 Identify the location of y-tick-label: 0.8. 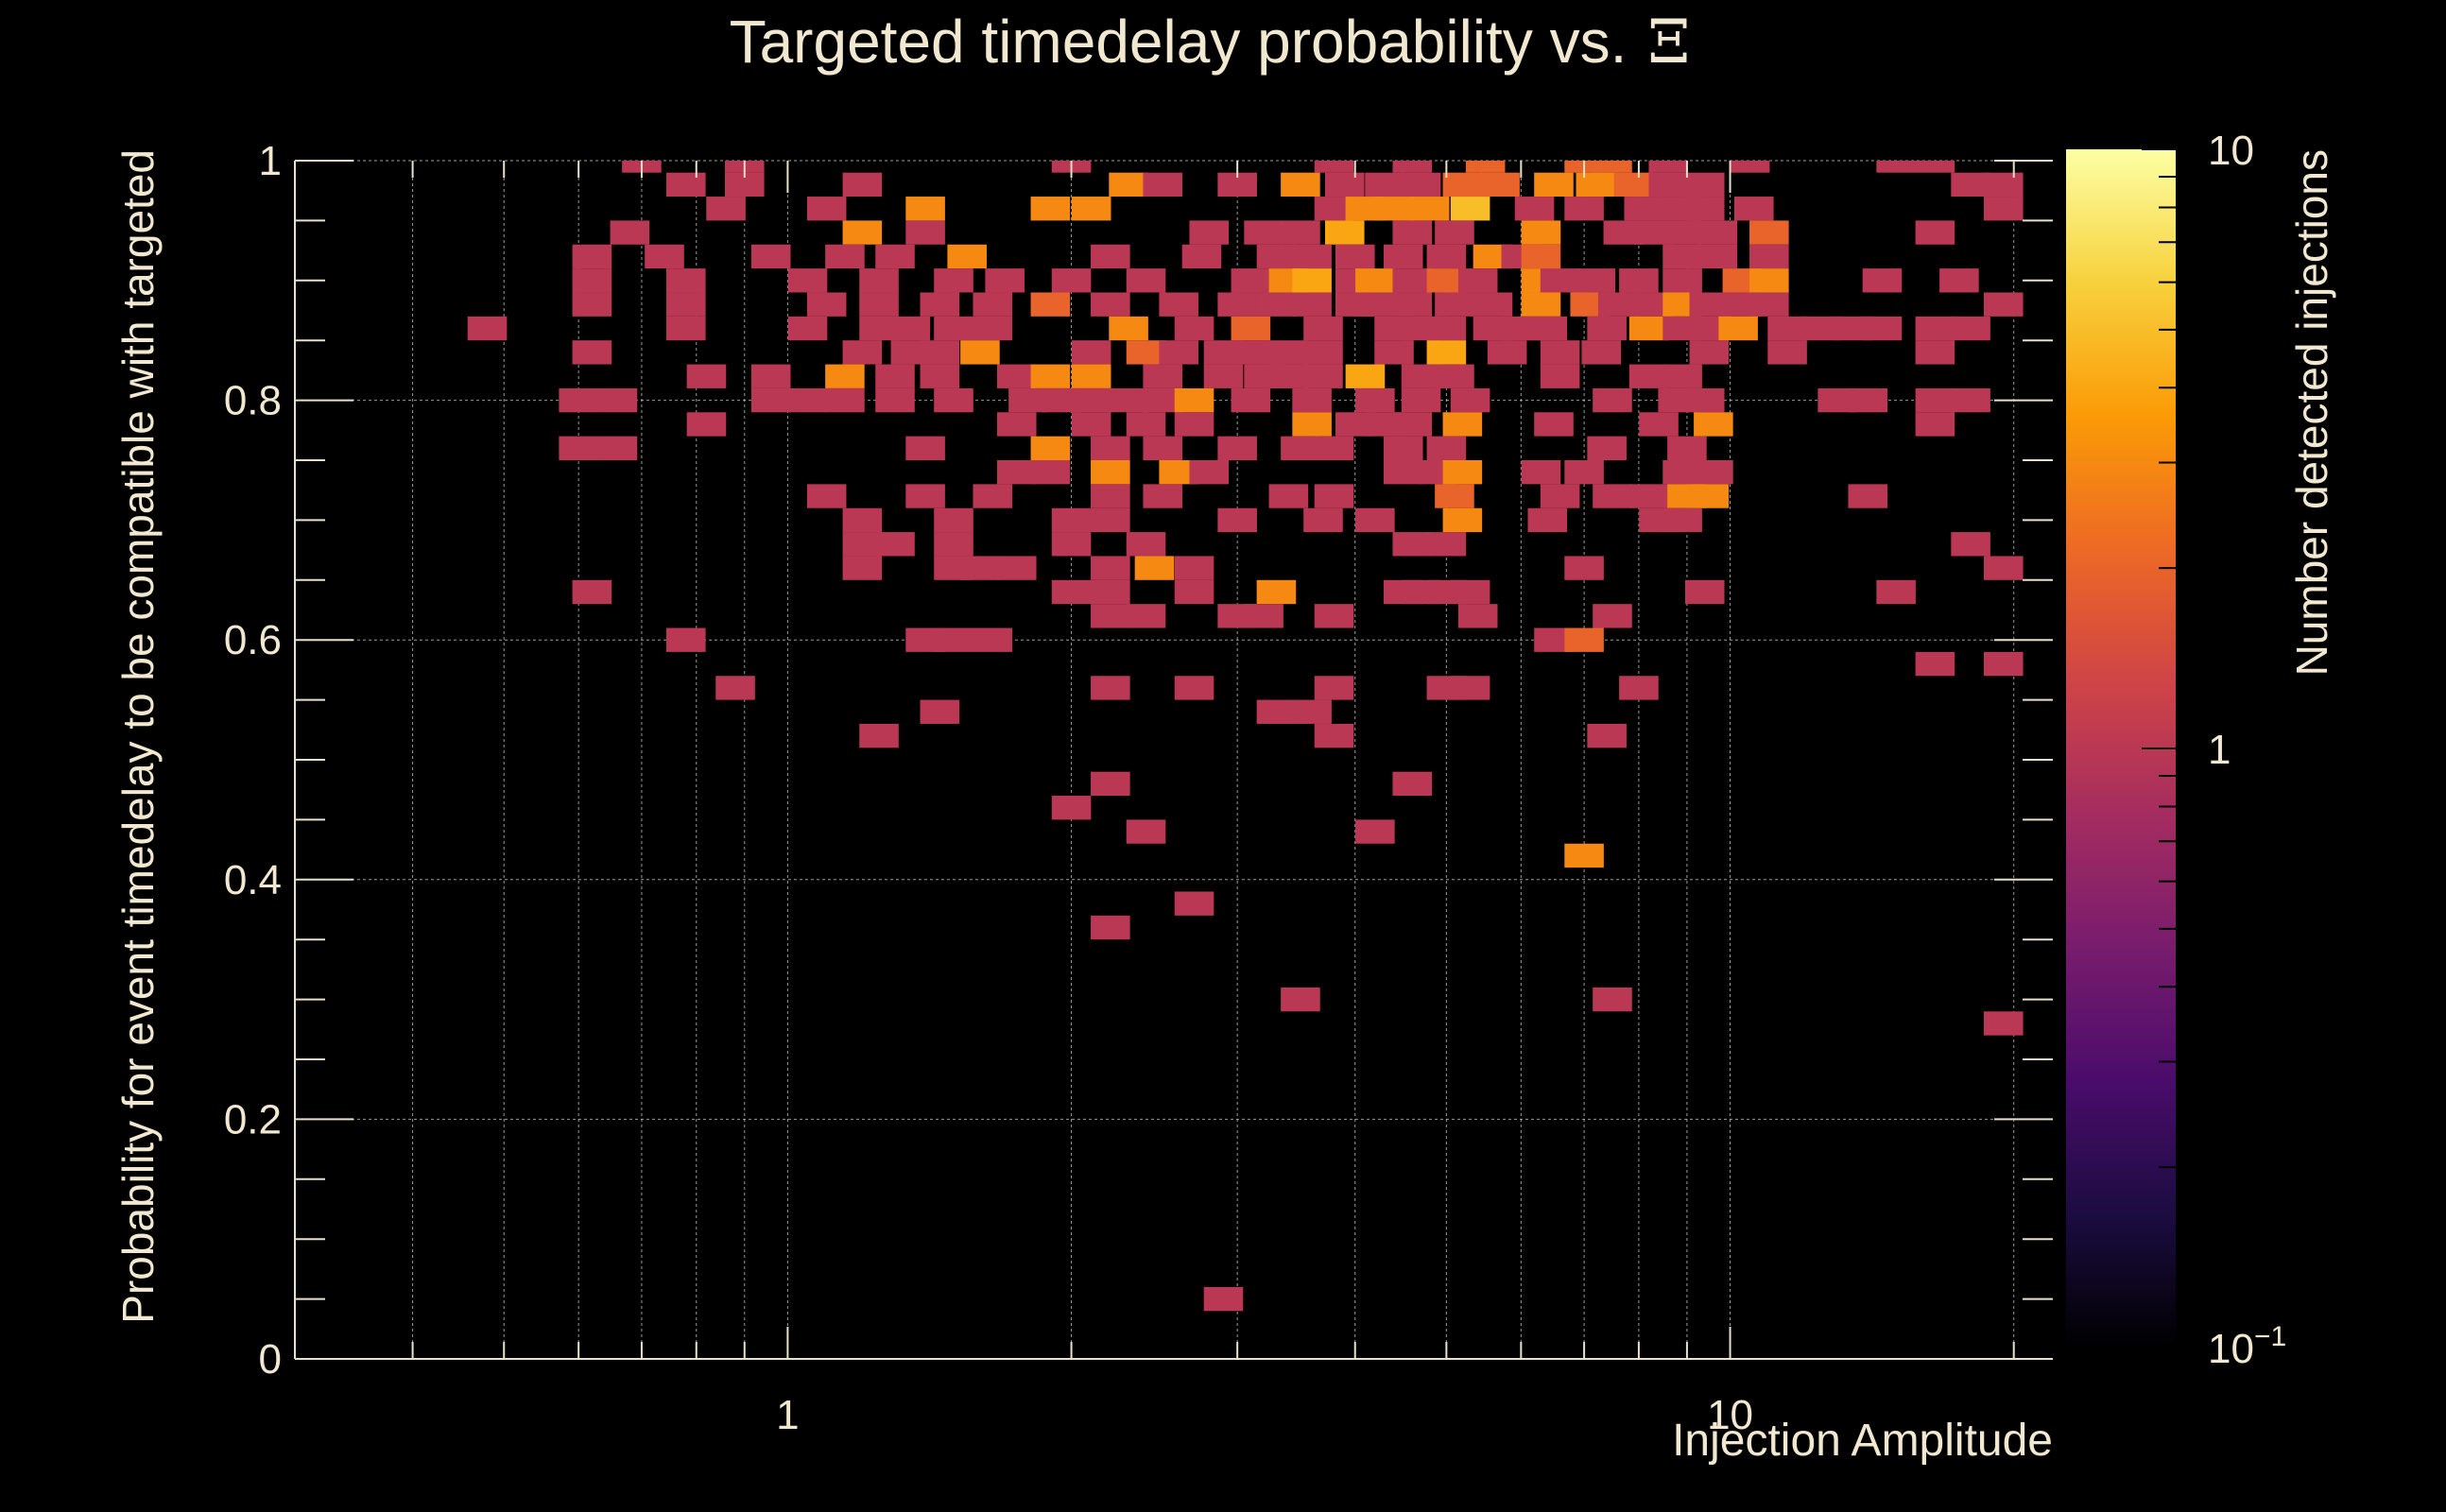
(253, 401).